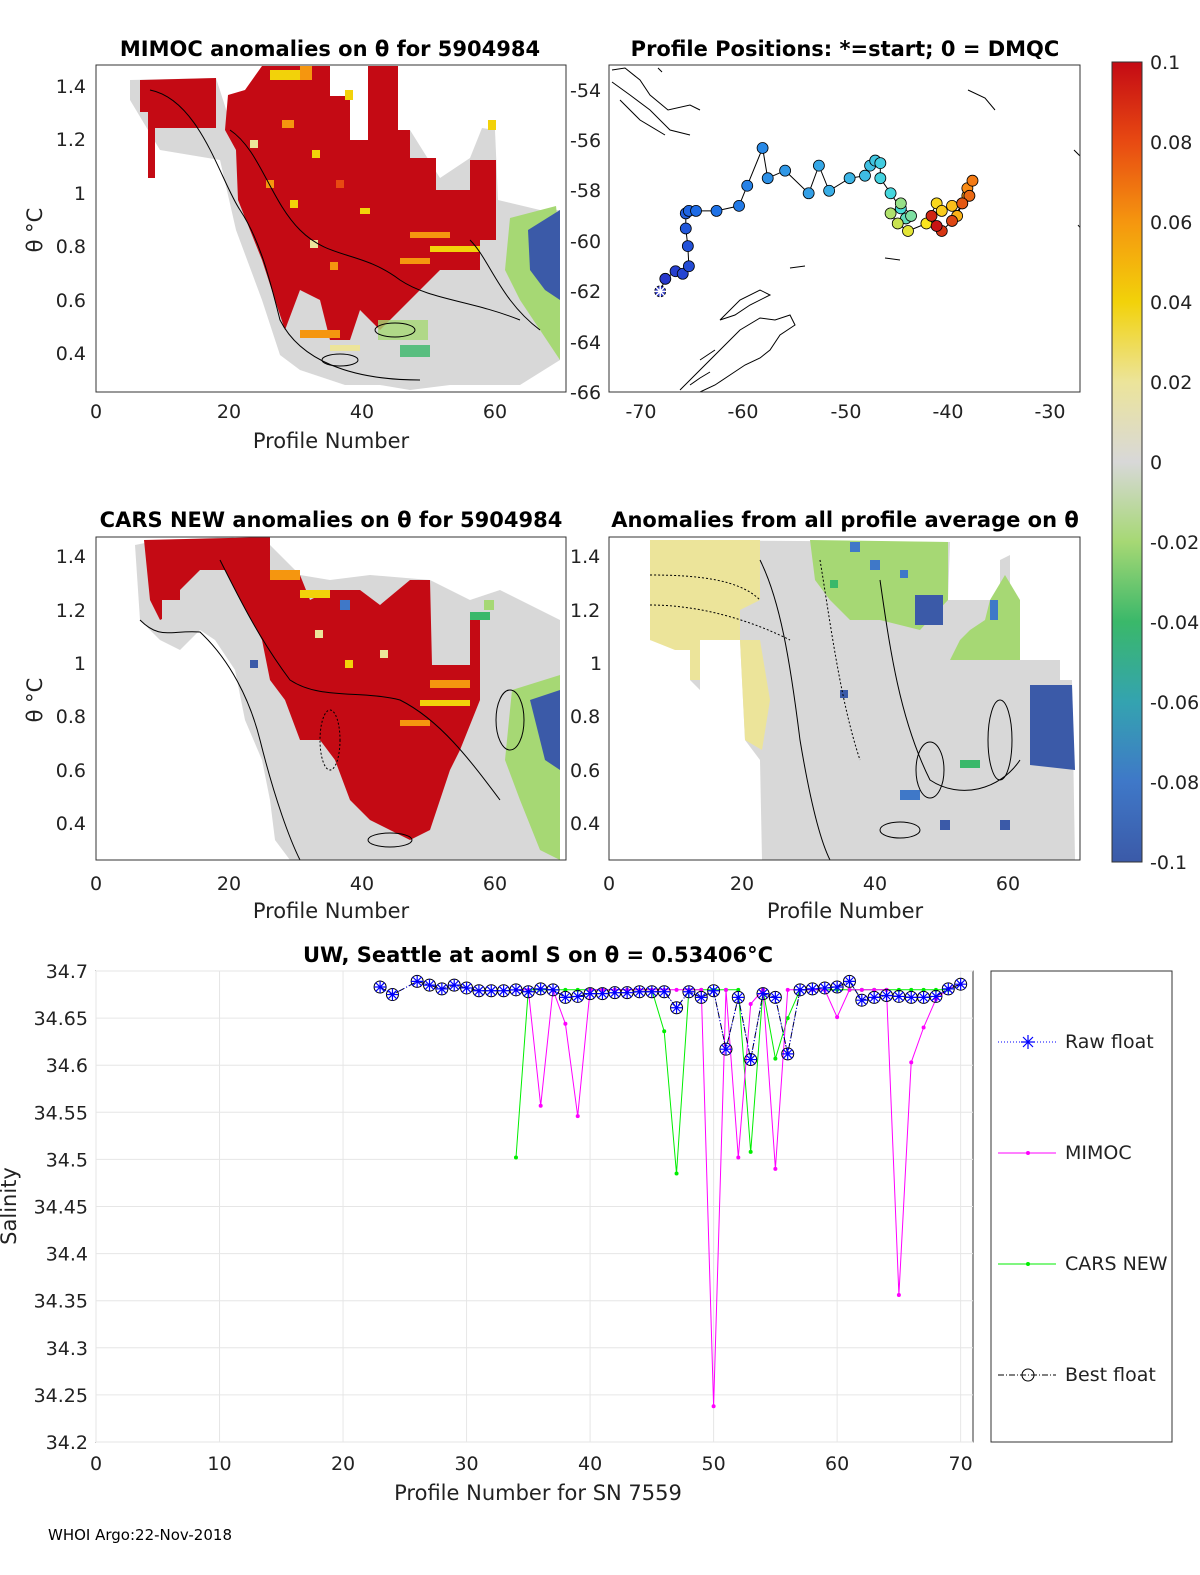 The height and width of the screenshot is (1575, 1200). What do you see at coordinates (96, 1464) in the screenshot?
I see `xtick-label: 0` at bounding box center [96, 1464].